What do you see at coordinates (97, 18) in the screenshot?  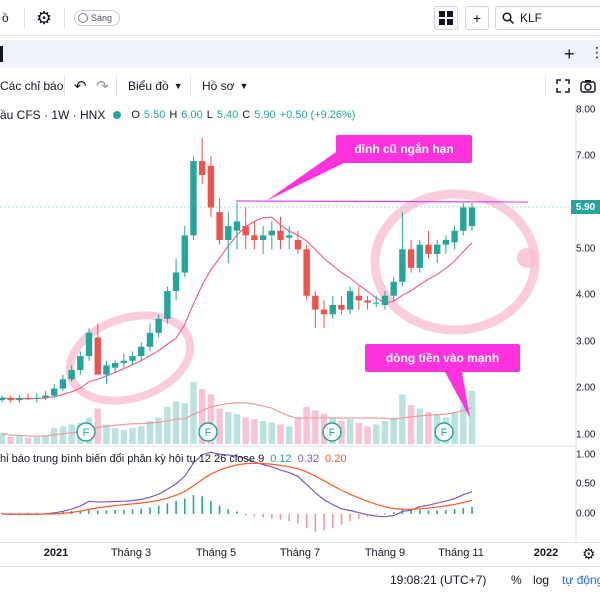 I see `theme-toggle: Sáng` at bounding box center [97, 18].